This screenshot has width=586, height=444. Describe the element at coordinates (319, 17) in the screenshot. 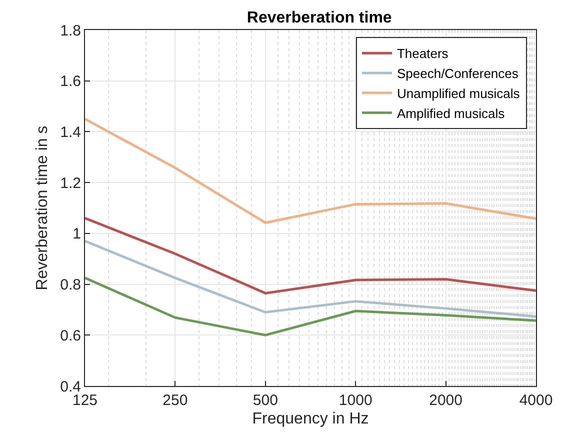

I see `chart-title: Reverberation time` at that location.